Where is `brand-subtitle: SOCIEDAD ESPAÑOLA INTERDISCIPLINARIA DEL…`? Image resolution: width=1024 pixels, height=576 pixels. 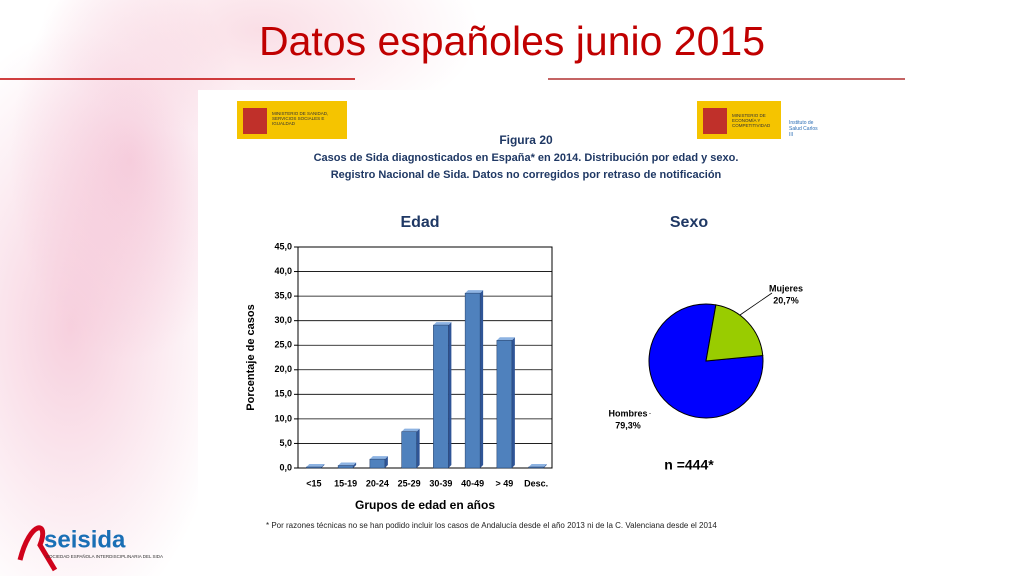 brand-subtitle: SOCIEDAD ESPAÑOLA INTERDISCIPLINARIA DEL… is located at coordinates (104, 556).